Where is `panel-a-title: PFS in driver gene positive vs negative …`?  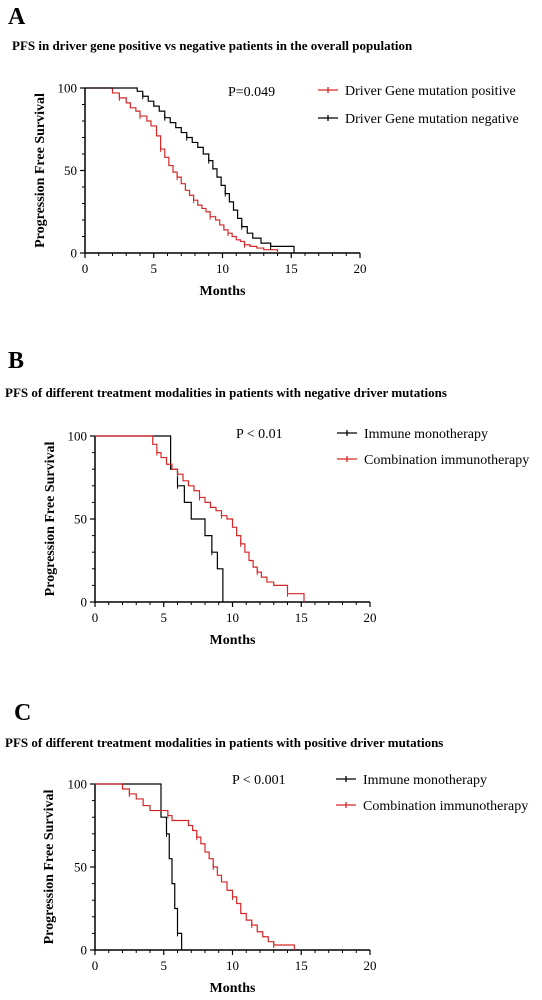
panel-a-title: PFS in driver gene positive vs negative … is located at coordinates (212, 45).